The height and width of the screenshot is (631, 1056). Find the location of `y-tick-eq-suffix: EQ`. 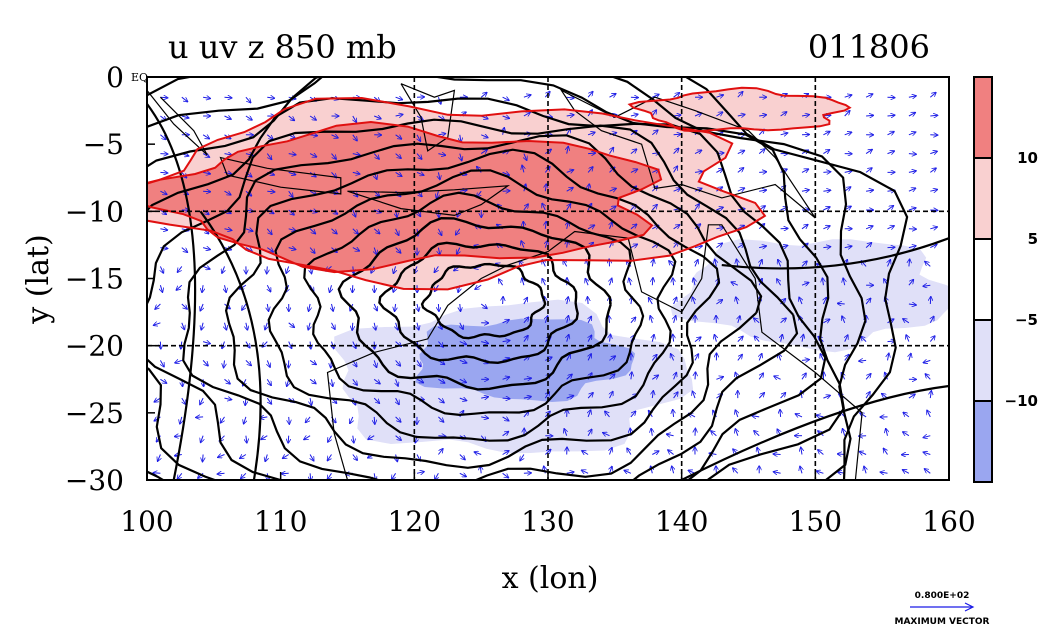

y-tick-eq-suffix: EQ is located at coordinates (139, 77).